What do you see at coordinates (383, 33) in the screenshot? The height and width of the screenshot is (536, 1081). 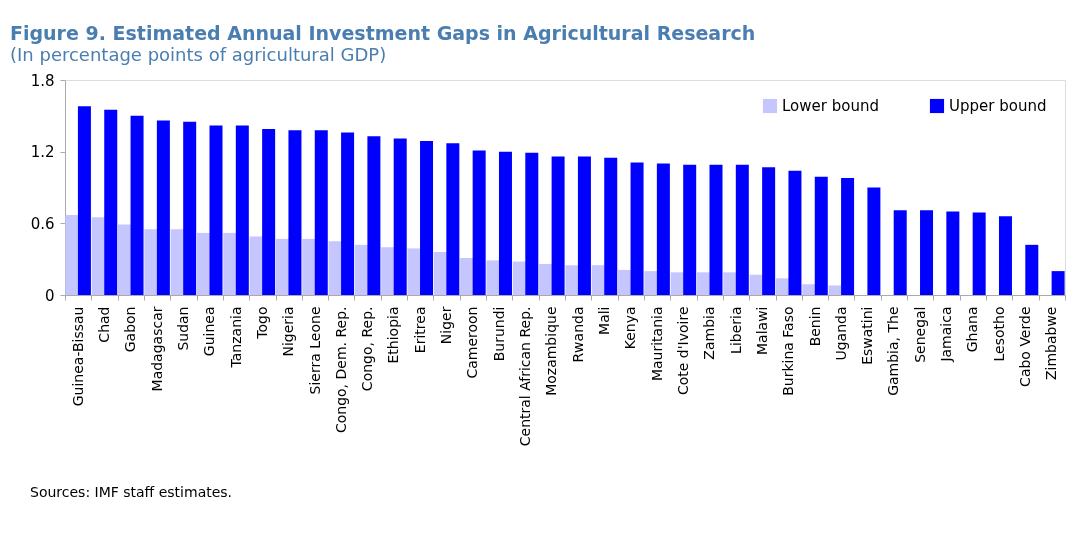 I see `chart-title: Figure 9. Estimated Annual Investment Gaps in Agricultural Research` at bounding box center [383, 33].